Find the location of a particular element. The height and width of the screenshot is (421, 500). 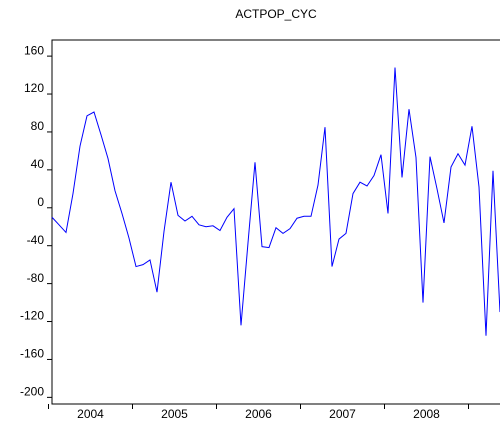

y-tick-label: -160 is located at coordinates (32, 354).